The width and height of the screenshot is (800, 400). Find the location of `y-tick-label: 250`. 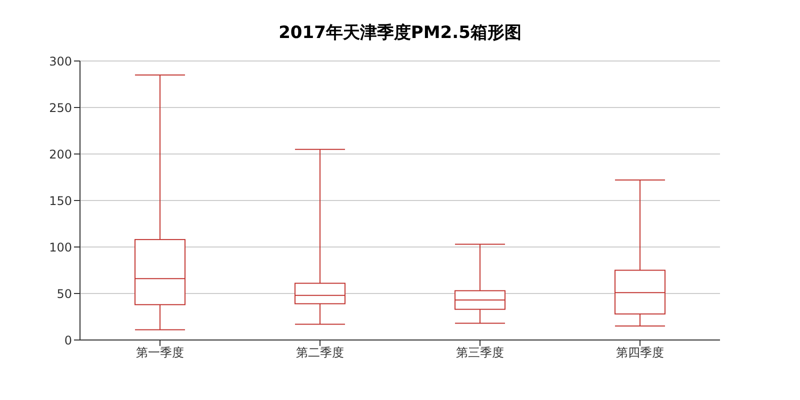

y-tick-label: 250 is located at coordinates (60, 107).